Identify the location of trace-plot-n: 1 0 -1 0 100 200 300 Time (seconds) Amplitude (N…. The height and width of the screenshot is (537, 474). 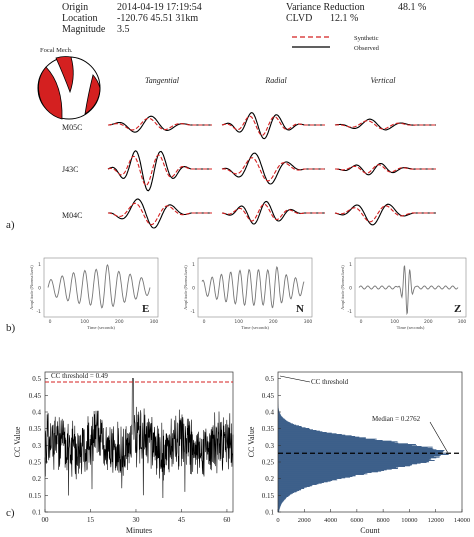
(247, 293).